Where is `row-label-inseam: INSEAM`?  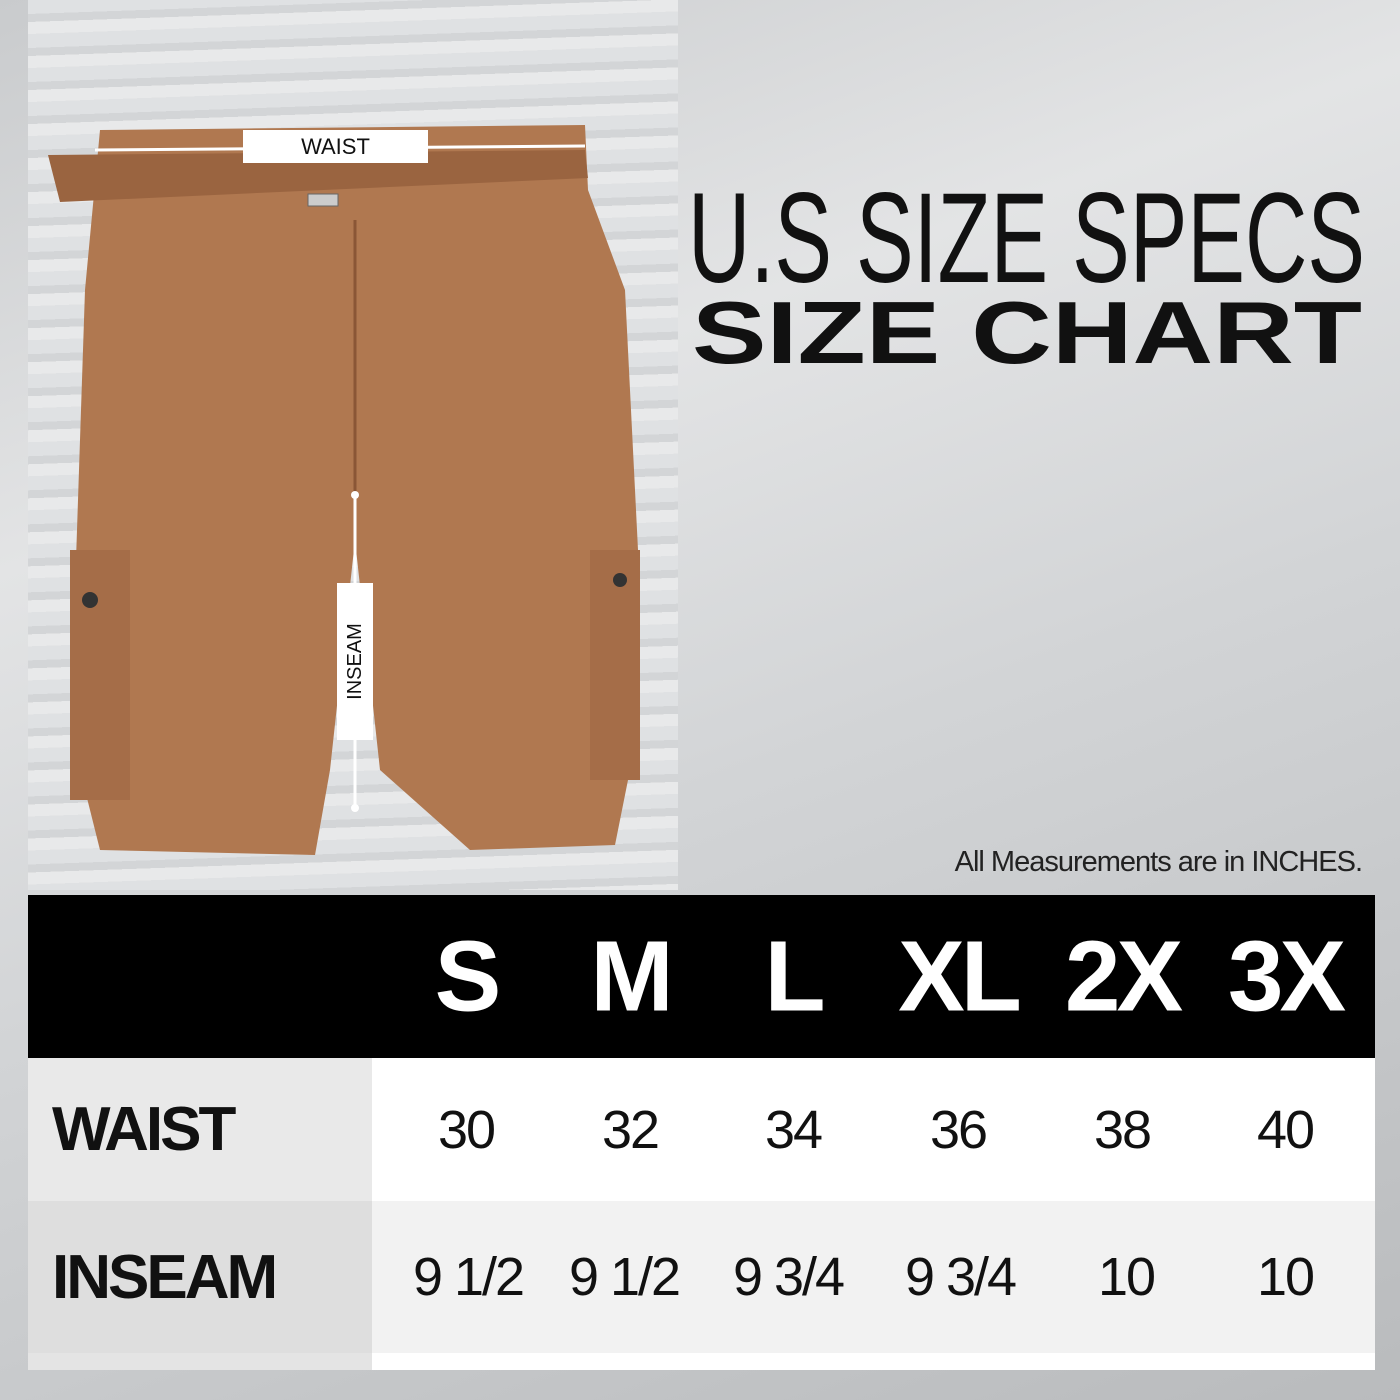
row-label-inseam: INSEAM is located at coordinates (165, 1277).